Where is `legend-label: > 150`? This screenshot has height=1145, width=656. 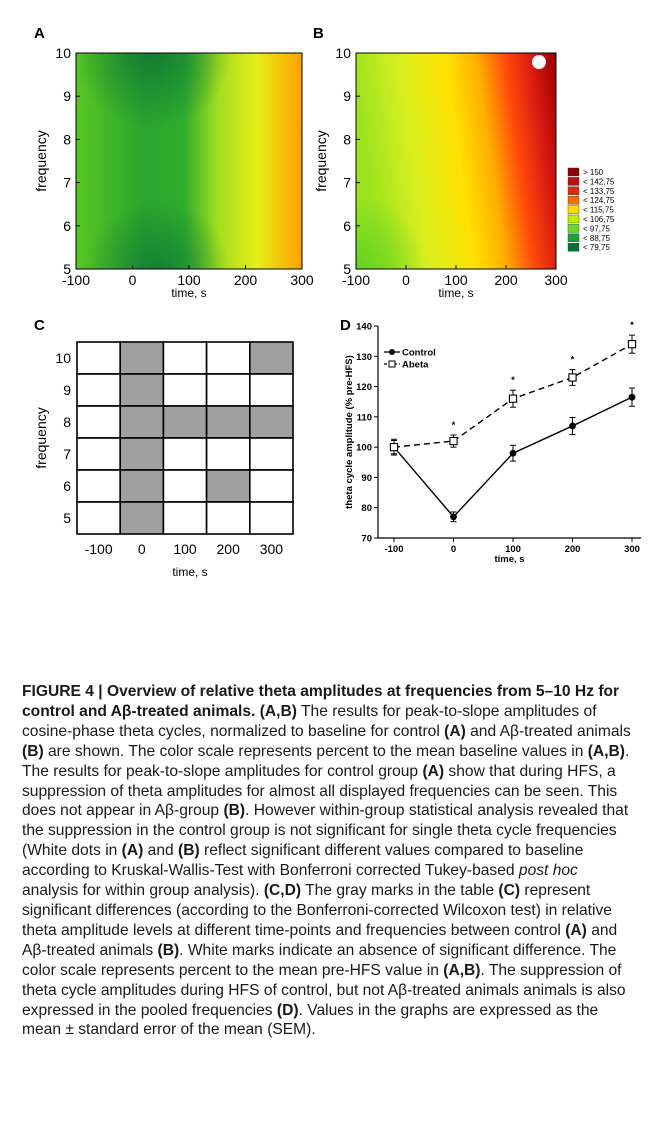
legend-label: > 150 is located at coordinates (593, 172).